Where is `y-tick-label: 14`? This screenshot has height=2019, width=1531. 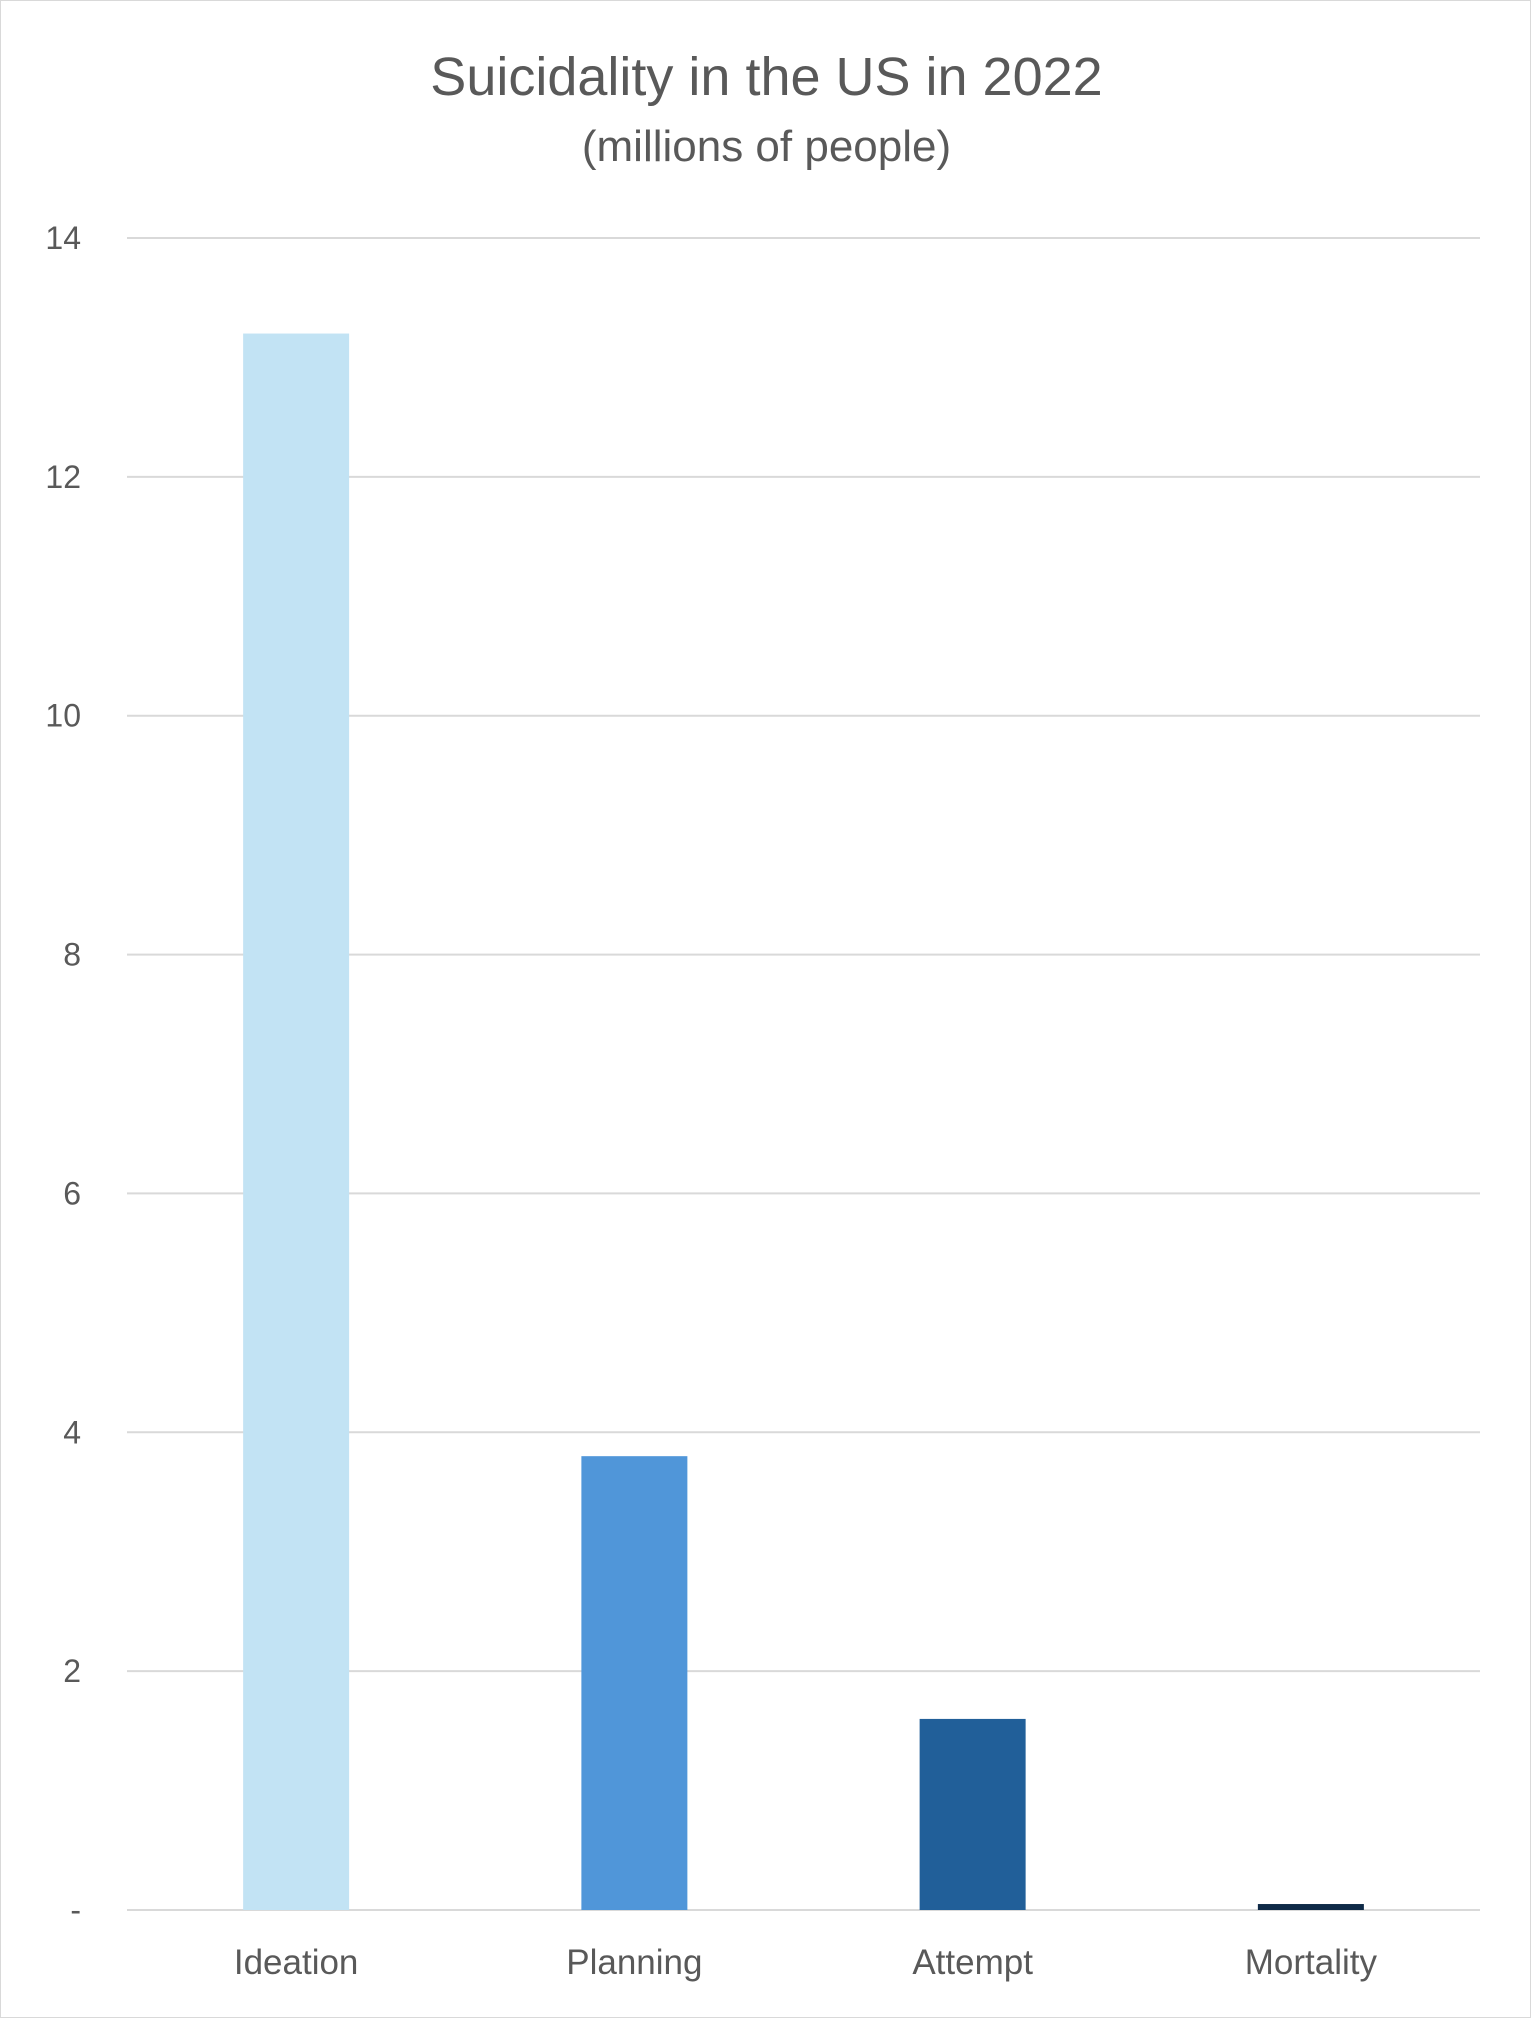 y-tick-label: 14 is located at coordinates (63, 238).